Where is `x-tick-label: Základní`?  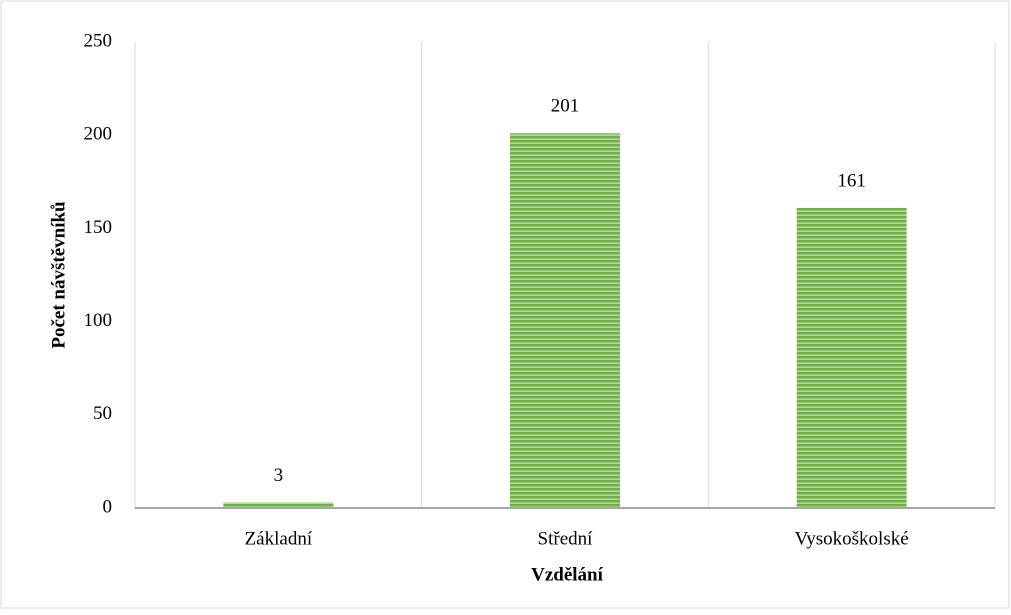 x-tick-label: Základní is located at coordinates (279, 538).